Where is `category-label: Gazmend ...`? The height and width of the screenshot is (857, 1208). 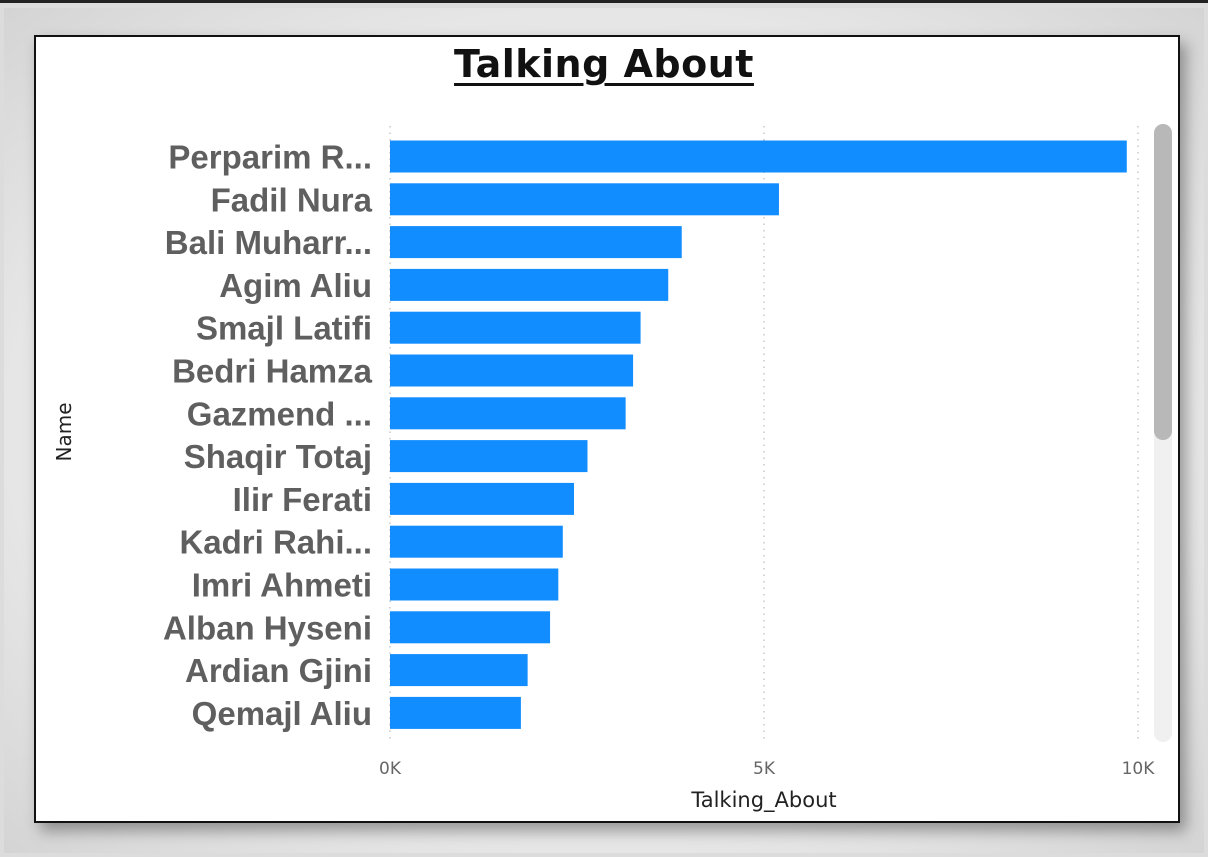 category-label: Gazmend ... is located at coordinates (279, 413).